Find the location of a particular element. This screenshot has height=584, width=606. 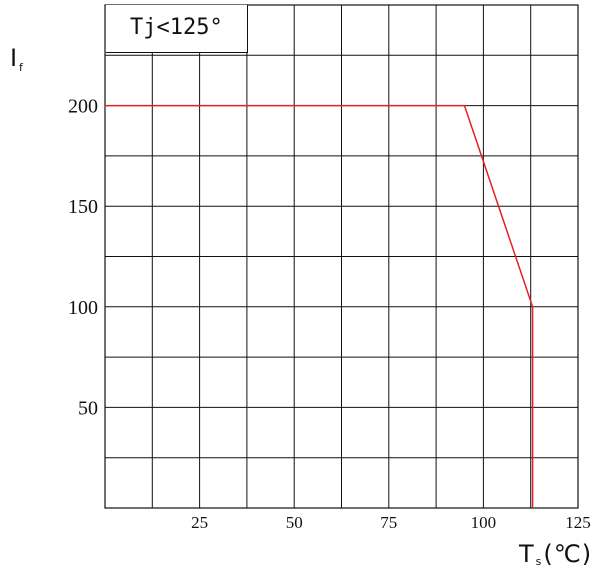

x-axis-label: T is located at coordinates (526, 554).